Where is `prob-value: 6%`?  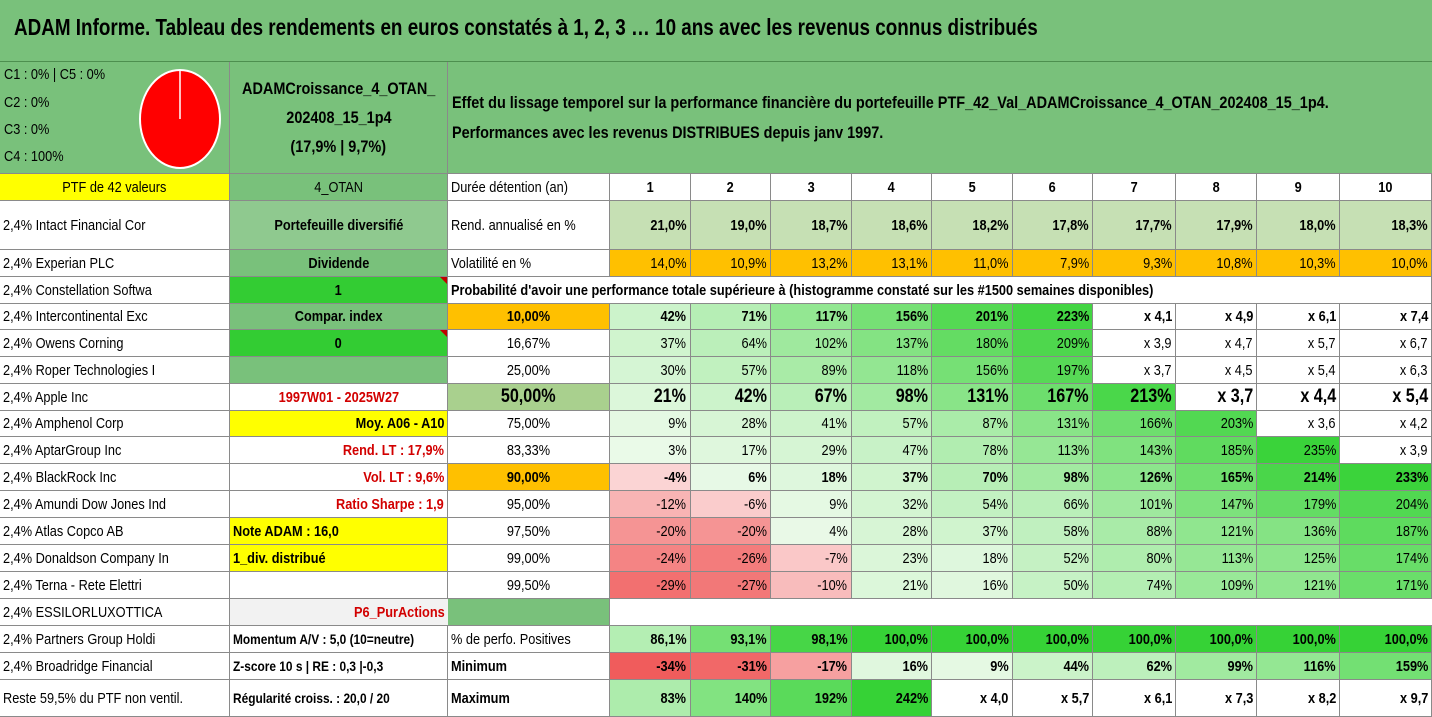
prob-value: 6% is located at coordinates (730, 477).